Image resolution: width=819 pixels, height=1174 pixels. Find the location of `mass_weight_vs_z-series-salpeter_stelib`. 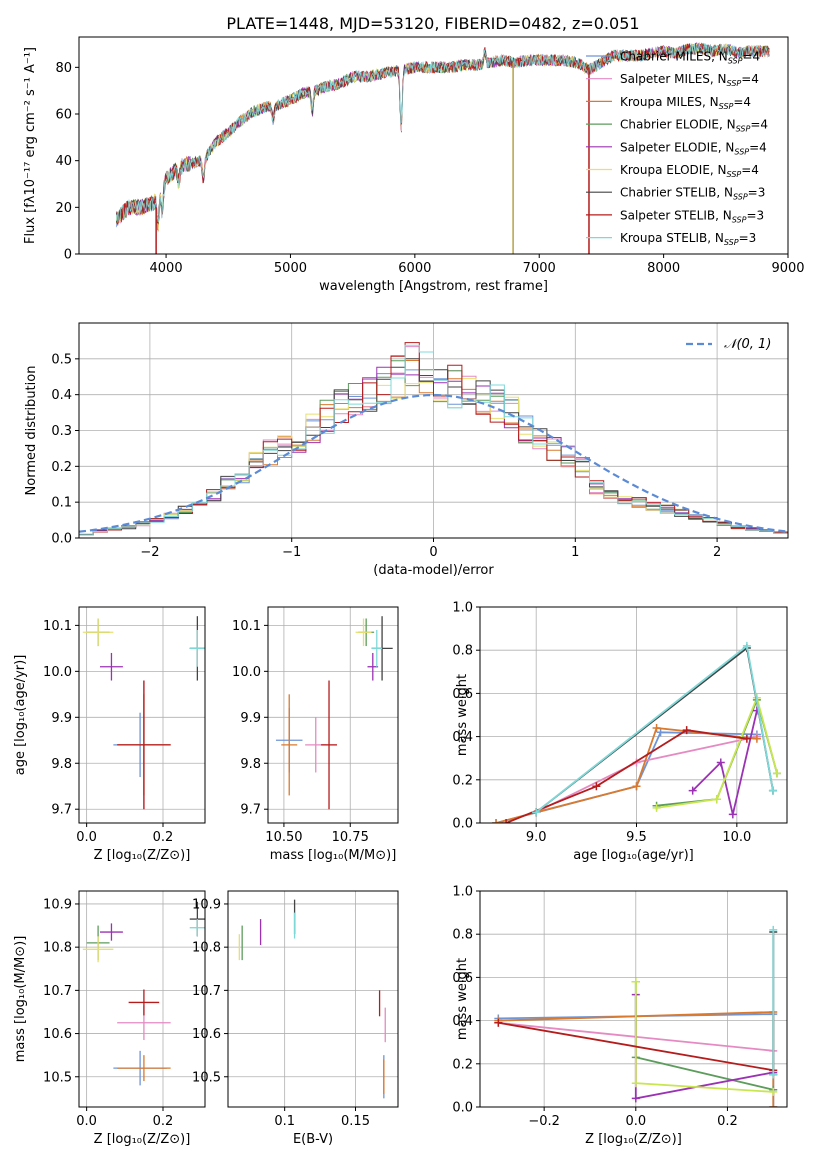

mass_weight_vs_z-series-salpeter_stelib is located at coordinates (636, 1046).